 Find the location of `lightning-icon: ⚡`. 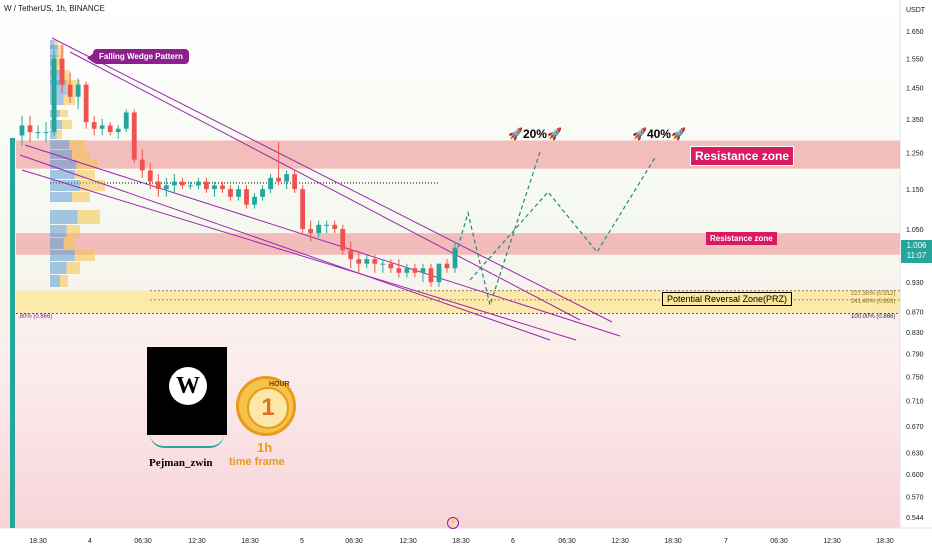

lightning-icon: ⚡ is located at coordinates (453, 523).